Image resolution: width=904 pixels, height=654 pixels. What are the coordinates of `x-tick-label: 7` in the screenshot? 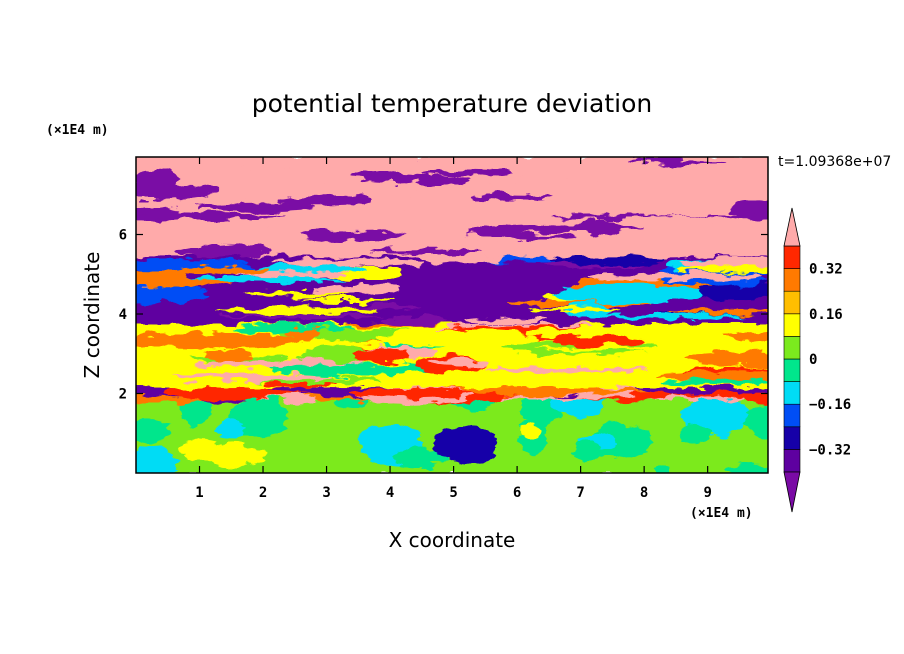 It's located at (580, 493).